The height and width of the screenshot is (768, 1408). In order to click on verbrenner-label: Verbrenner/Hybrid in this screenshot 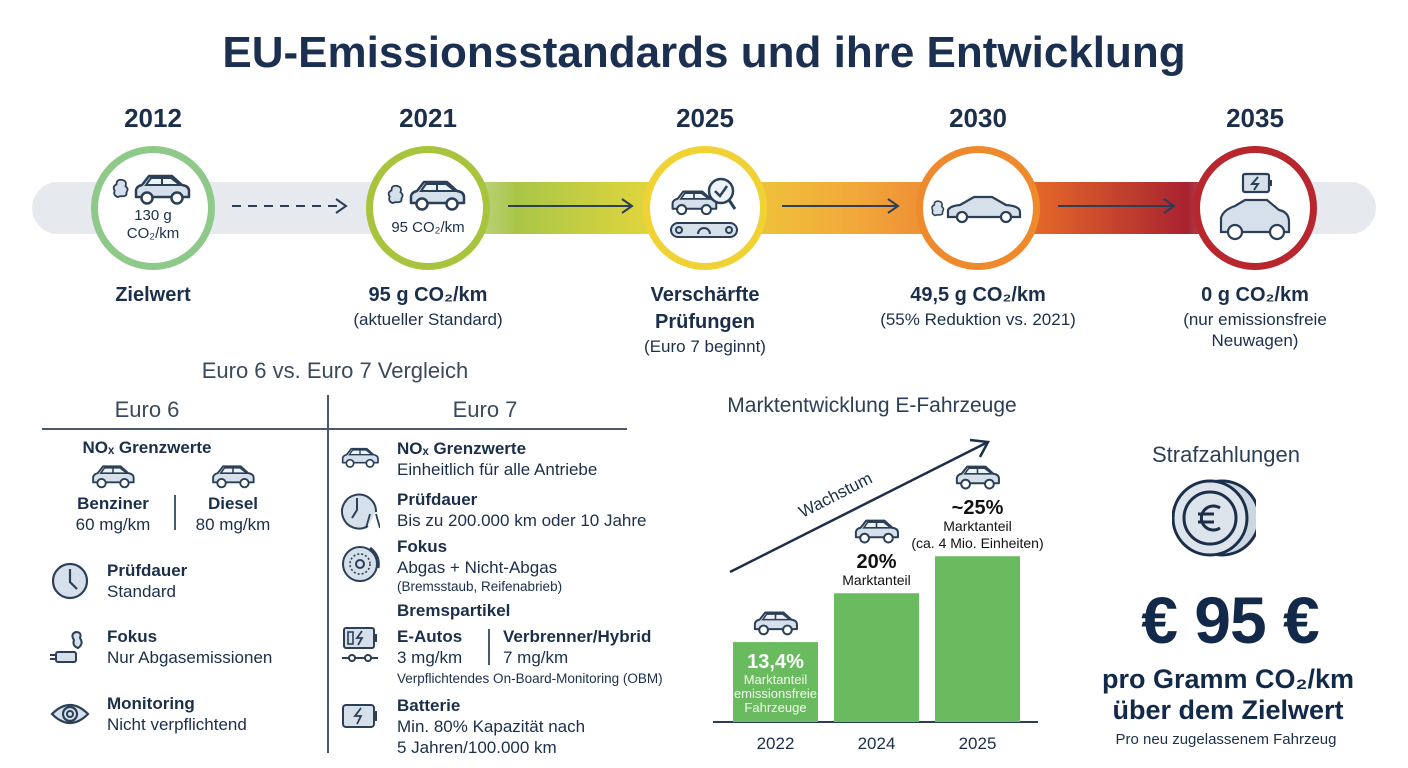, I will do `click(577, 636)`.